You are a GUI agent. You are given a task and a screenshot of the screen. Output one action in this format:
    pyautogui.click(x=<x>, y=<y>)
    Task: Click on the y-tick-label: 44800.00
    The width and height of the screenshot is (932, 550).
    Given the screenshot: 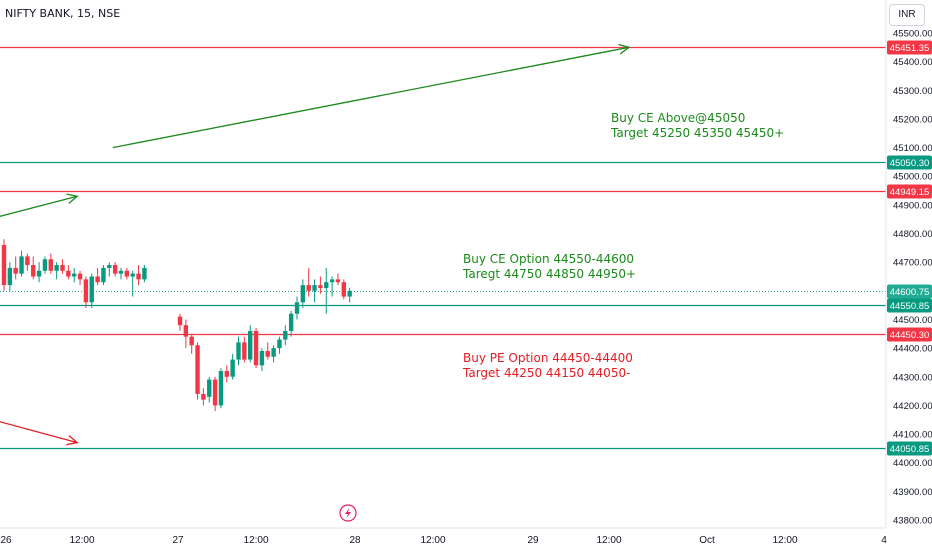 What is the action you would take?
    pyautogui.click(x=912, y=234)
    